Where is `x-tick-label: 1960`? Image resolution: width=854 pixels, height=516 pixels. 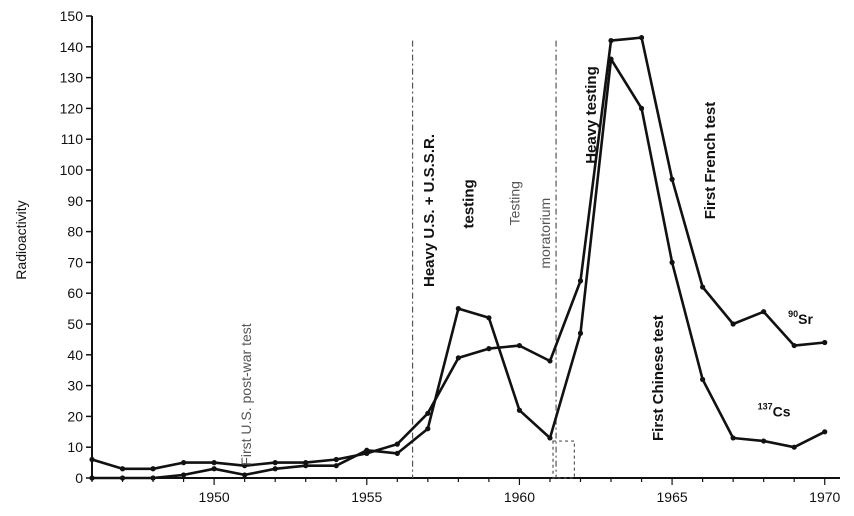
x-tick-label: 1960 is located at coordinates (519, 497).